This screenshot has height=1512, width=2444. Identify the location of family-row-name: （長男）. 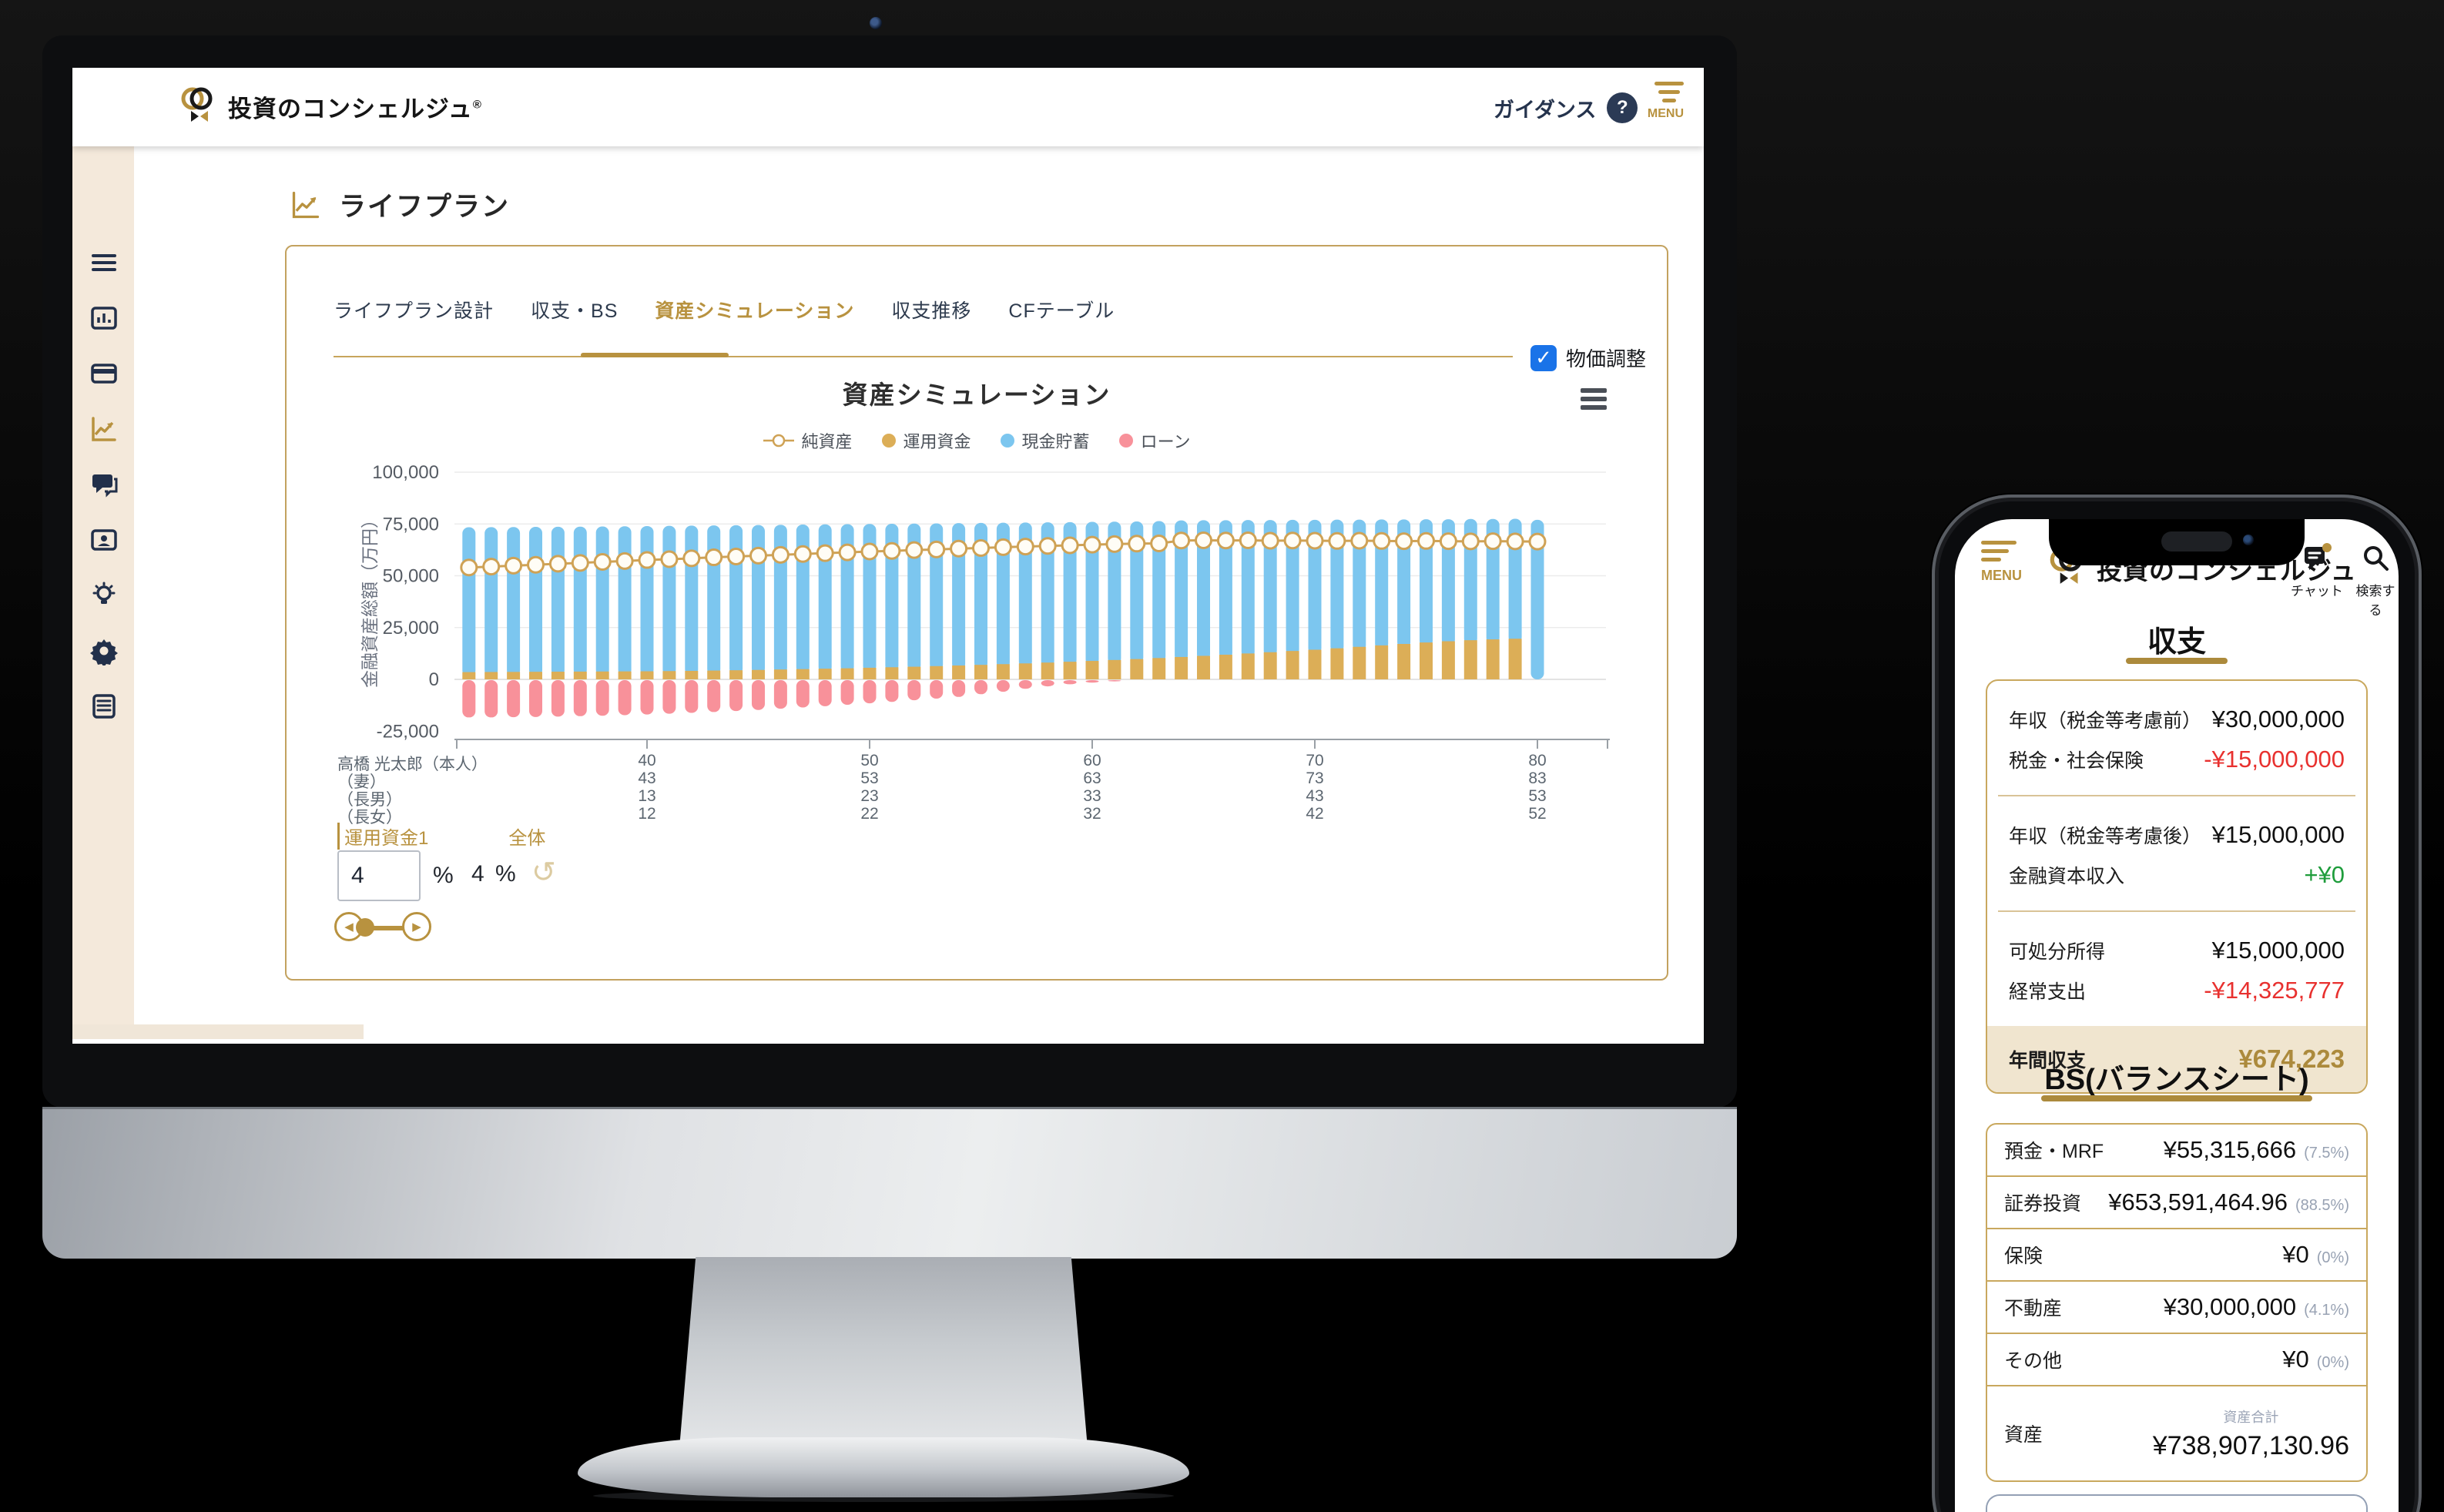
(369, 800).